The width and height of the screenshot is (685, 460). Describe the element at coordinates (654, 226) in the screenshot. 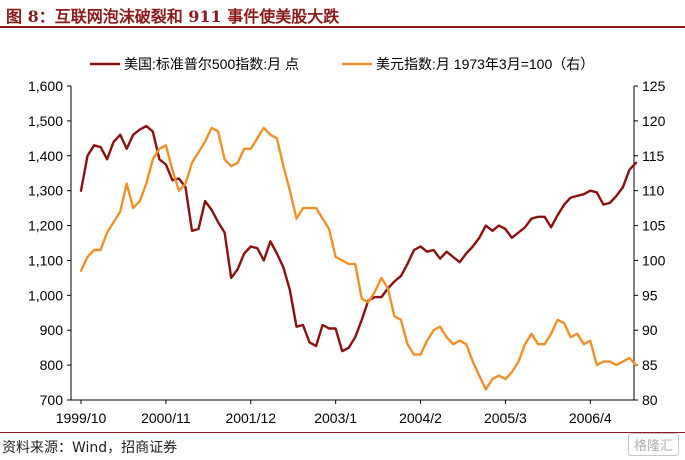

I see `right-tick-label: 105` at that location.